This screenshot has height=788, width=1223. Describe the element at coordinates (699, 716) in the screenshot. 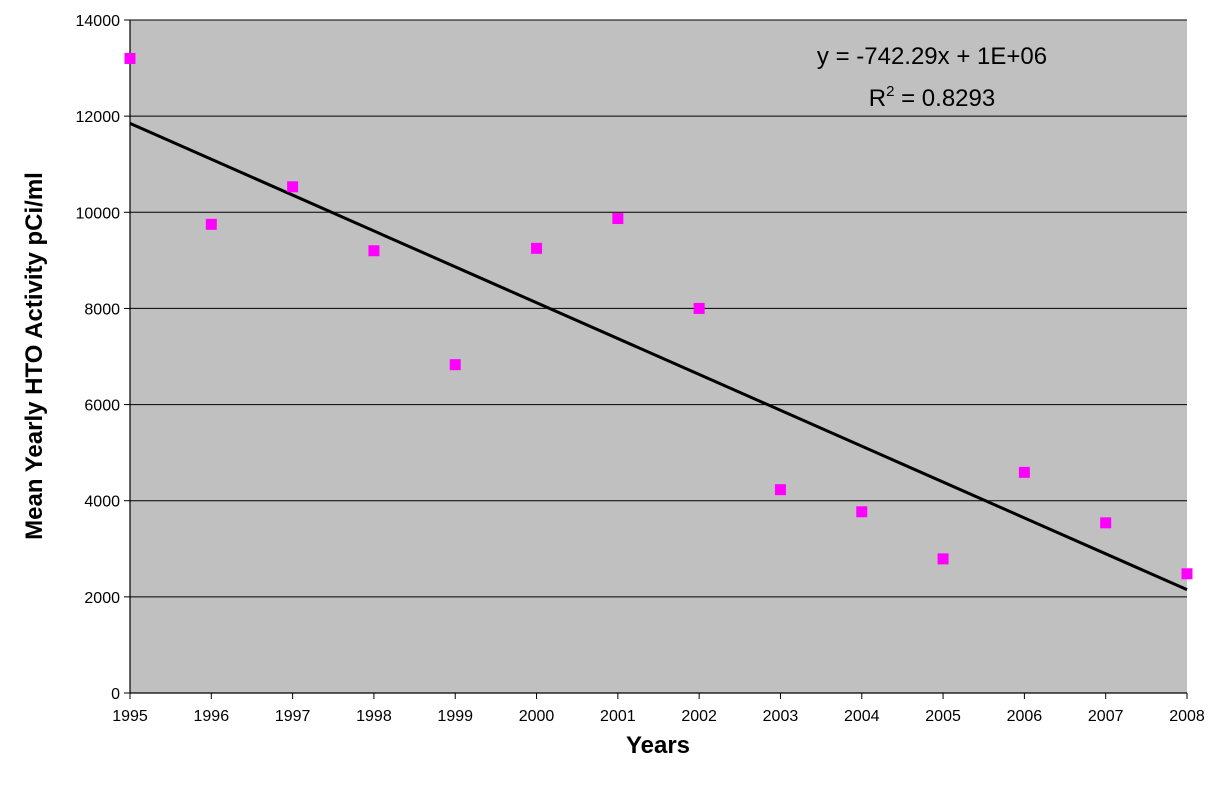

I see `x-tick-label: 2002` at that location.